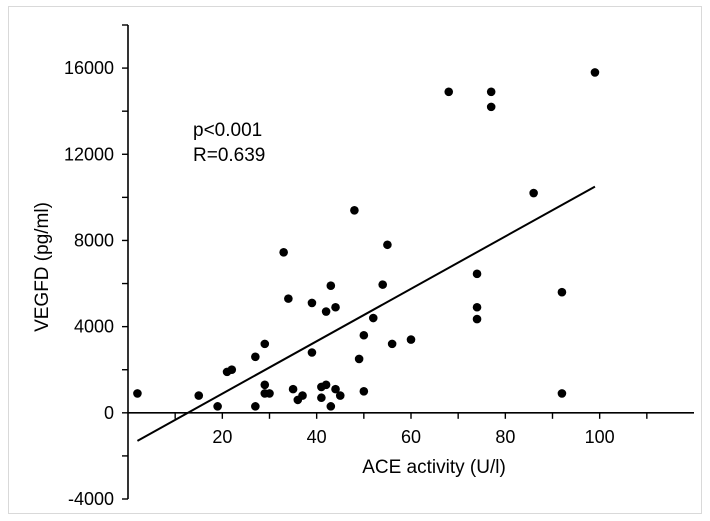 The image size is (710, 521). What do you see at coordinates (434, 467) in the screenshot?
I see `x-axis-title: ACE activity (U/l)` at bounding box center [434, 467].